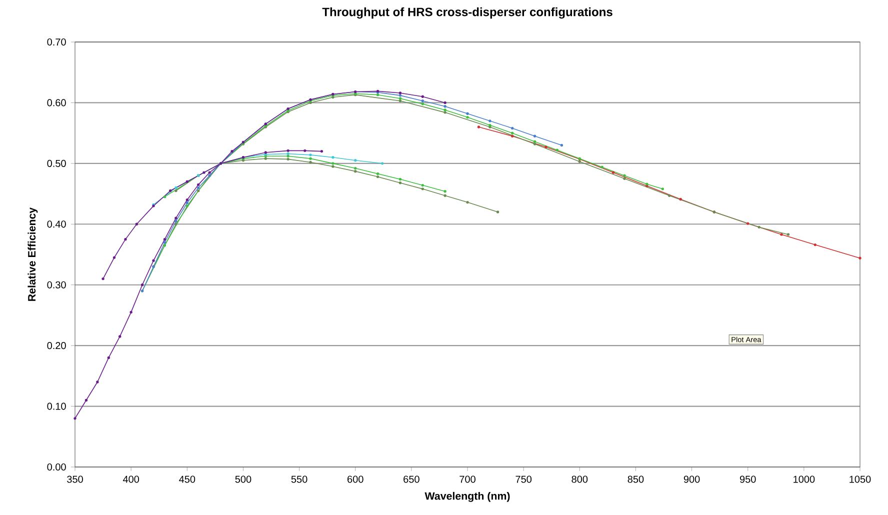 The width and height of the screenshot is (888, 515). What do you see at coordinates (467, 13) in the screenshot?
I see `chart-title: Throughput of HRS cross-disperser configurations` at bounding box center [467, 13].